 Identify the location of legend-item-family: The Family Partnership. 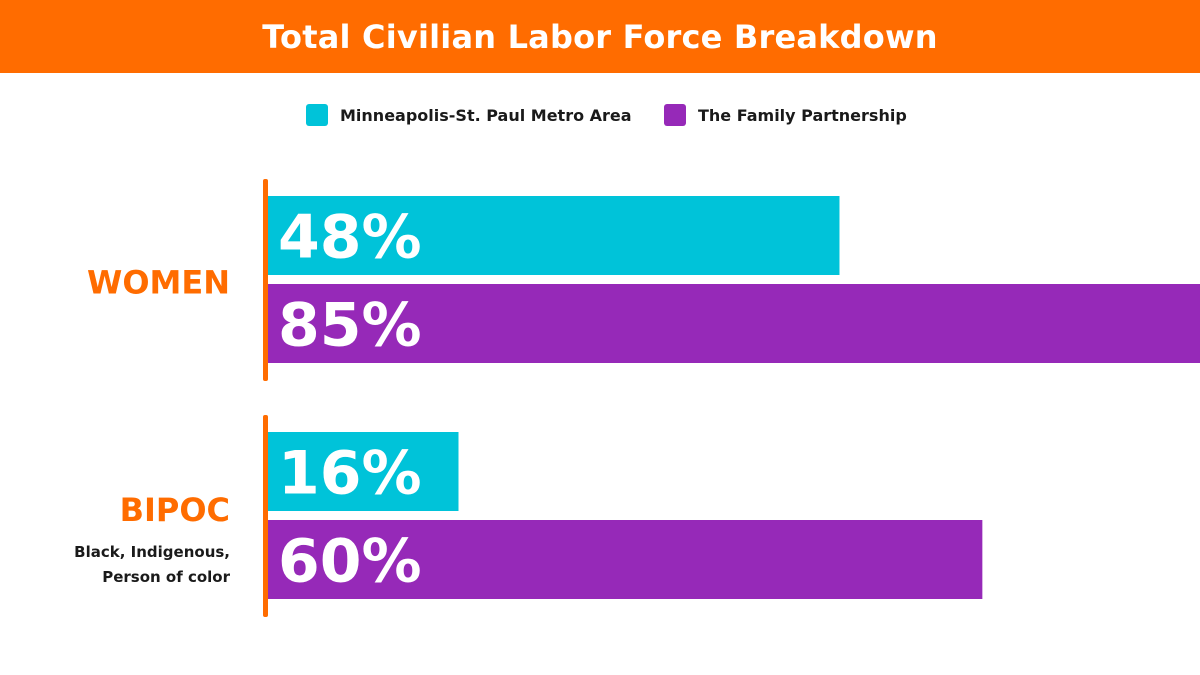
(785, 115).